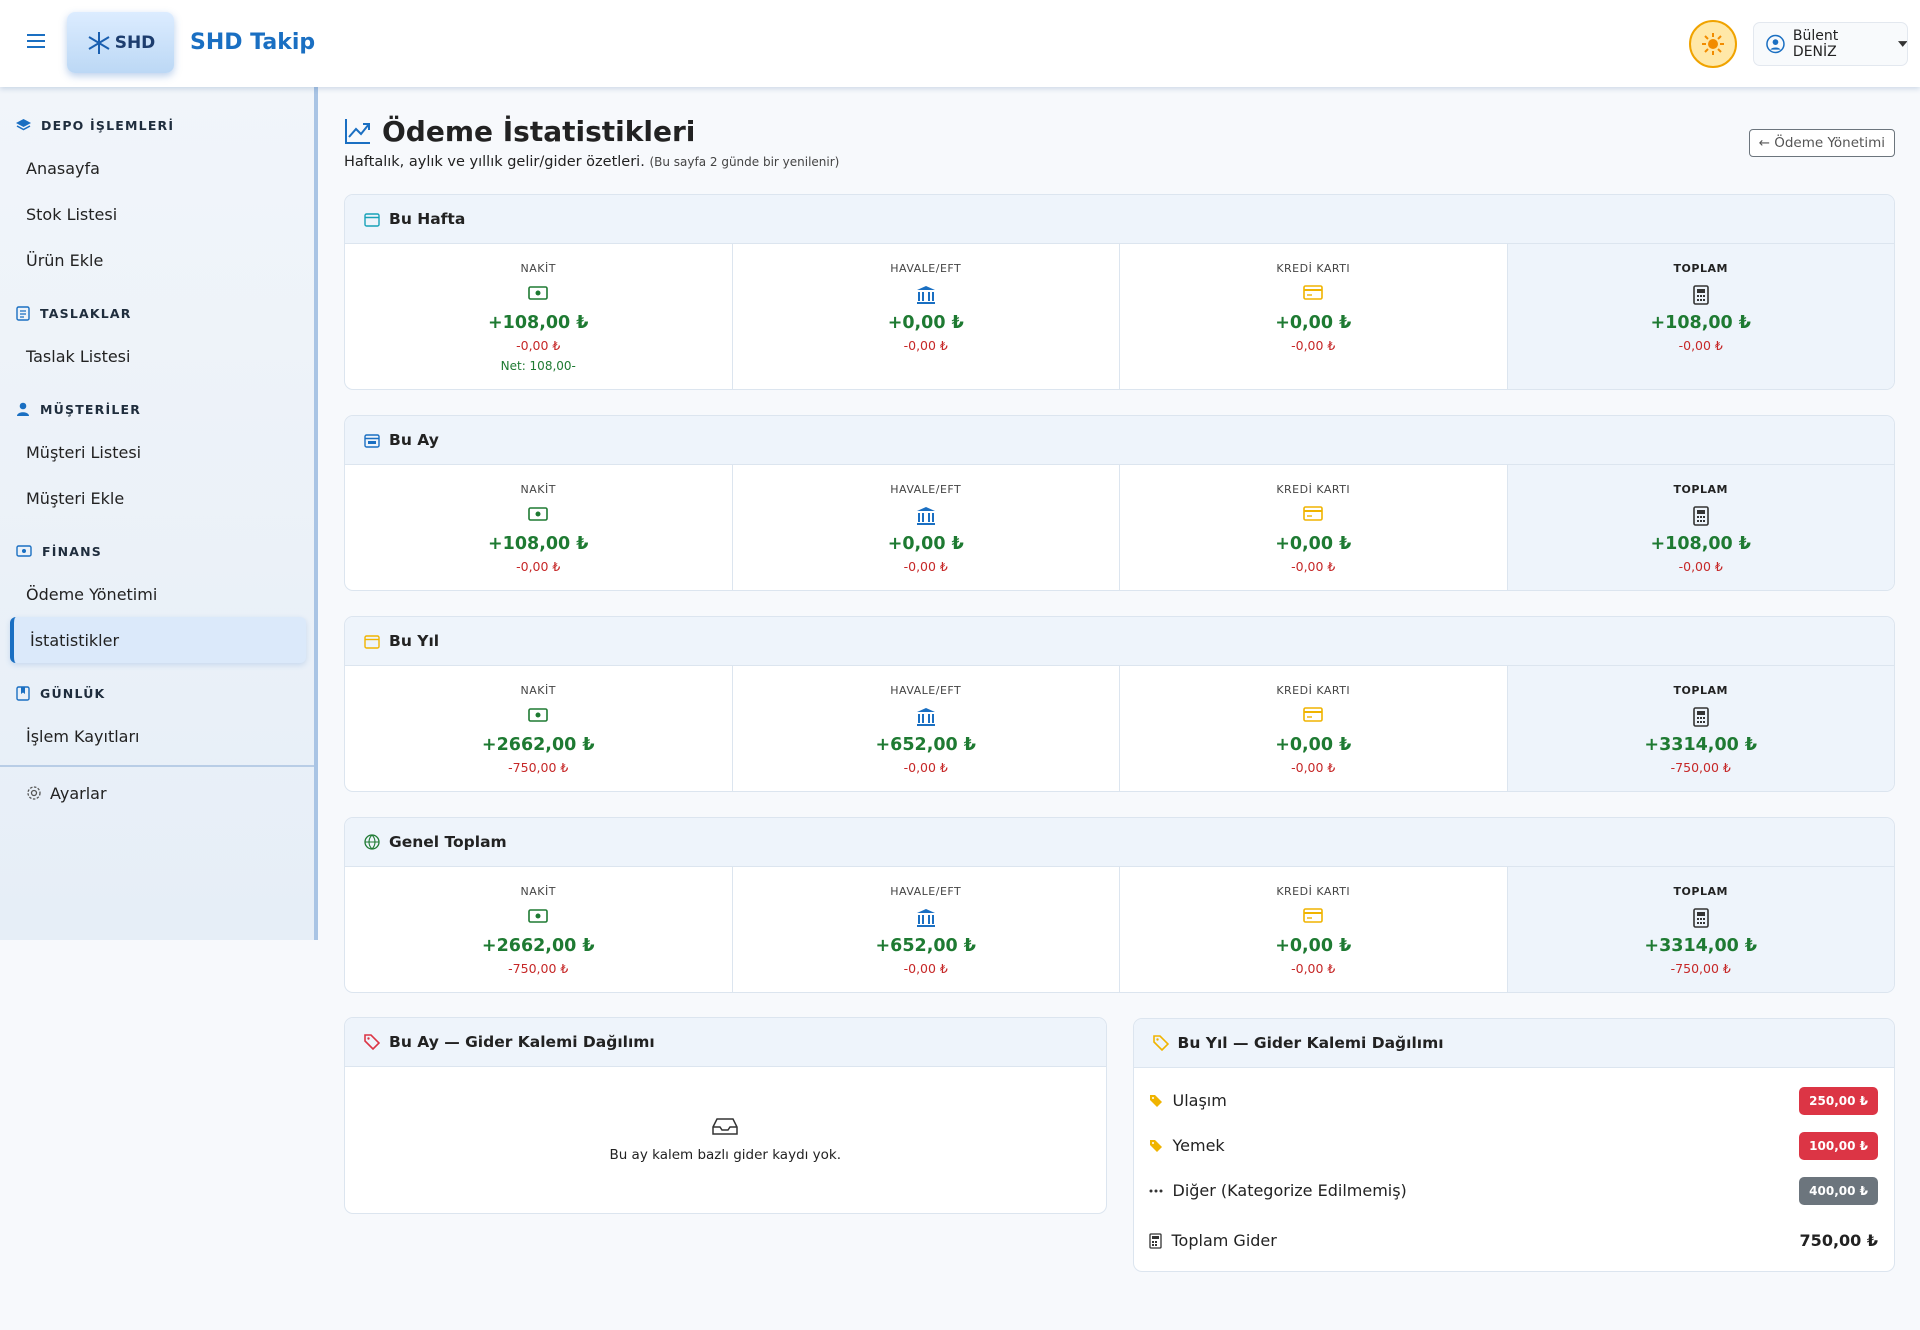 This screenshot has width=1920, height=1330. Describe the element at coordinates (158, 640) in the screenshot. I see `nav-link: İstatistikler` at that location.